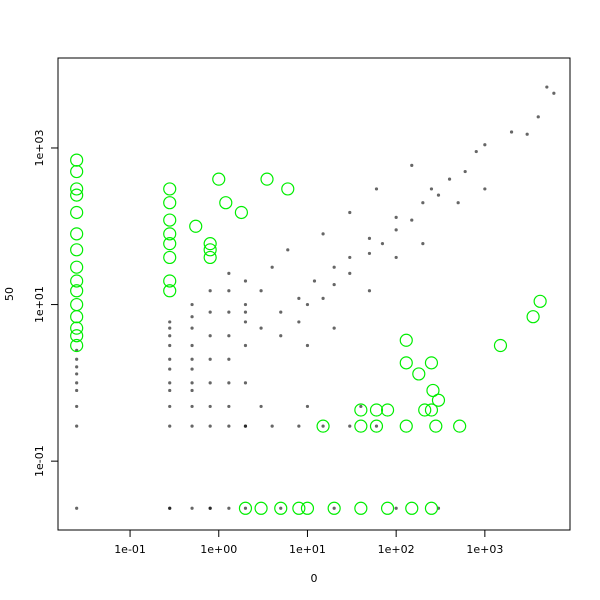 This screenshot has height=600, width=600. I want to click on x-tick-label: 1e+01, so click(307, 549).